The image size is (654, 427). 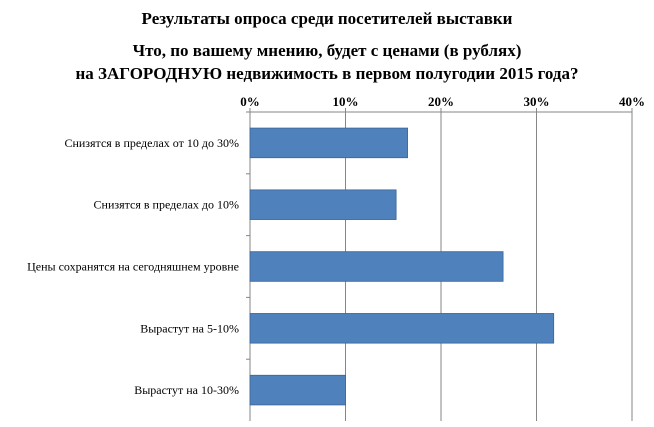 I want to click on x-axis-ticks: 0% 10% 20% 30% 40%, so click(x=442, y=101).